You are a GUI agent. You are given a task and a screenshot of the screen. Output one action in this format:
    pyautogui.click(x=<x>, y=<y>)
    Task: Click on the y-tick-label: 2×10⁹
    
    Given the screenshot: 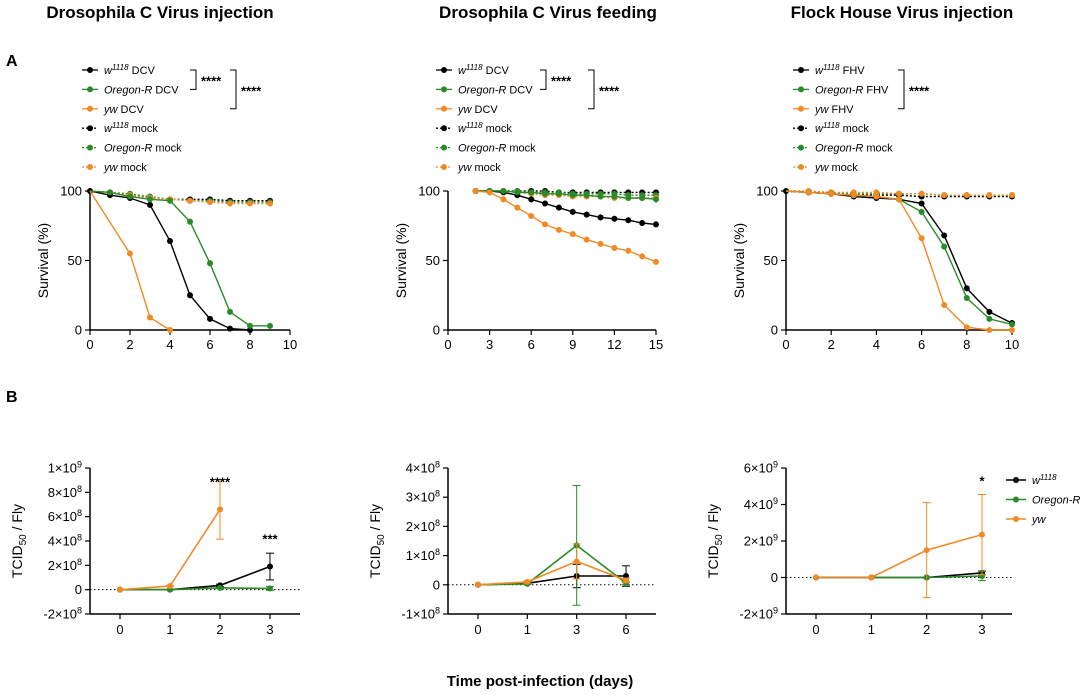 What is the action you would take?
    pyautogui.click(x=761, y=541)
    